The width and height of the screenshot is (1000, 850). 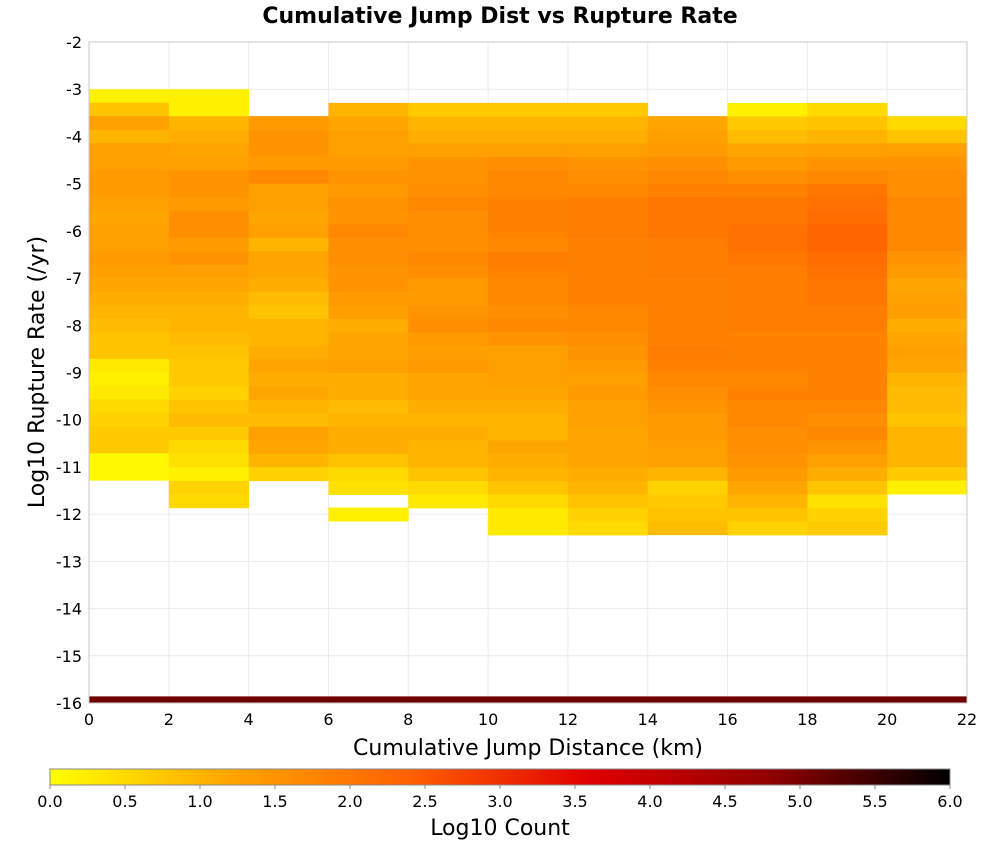 What do you see at coordinates (69, 514) in the screenshot?
I see `y-tick-label: -12` at bounding box center [69, 514].